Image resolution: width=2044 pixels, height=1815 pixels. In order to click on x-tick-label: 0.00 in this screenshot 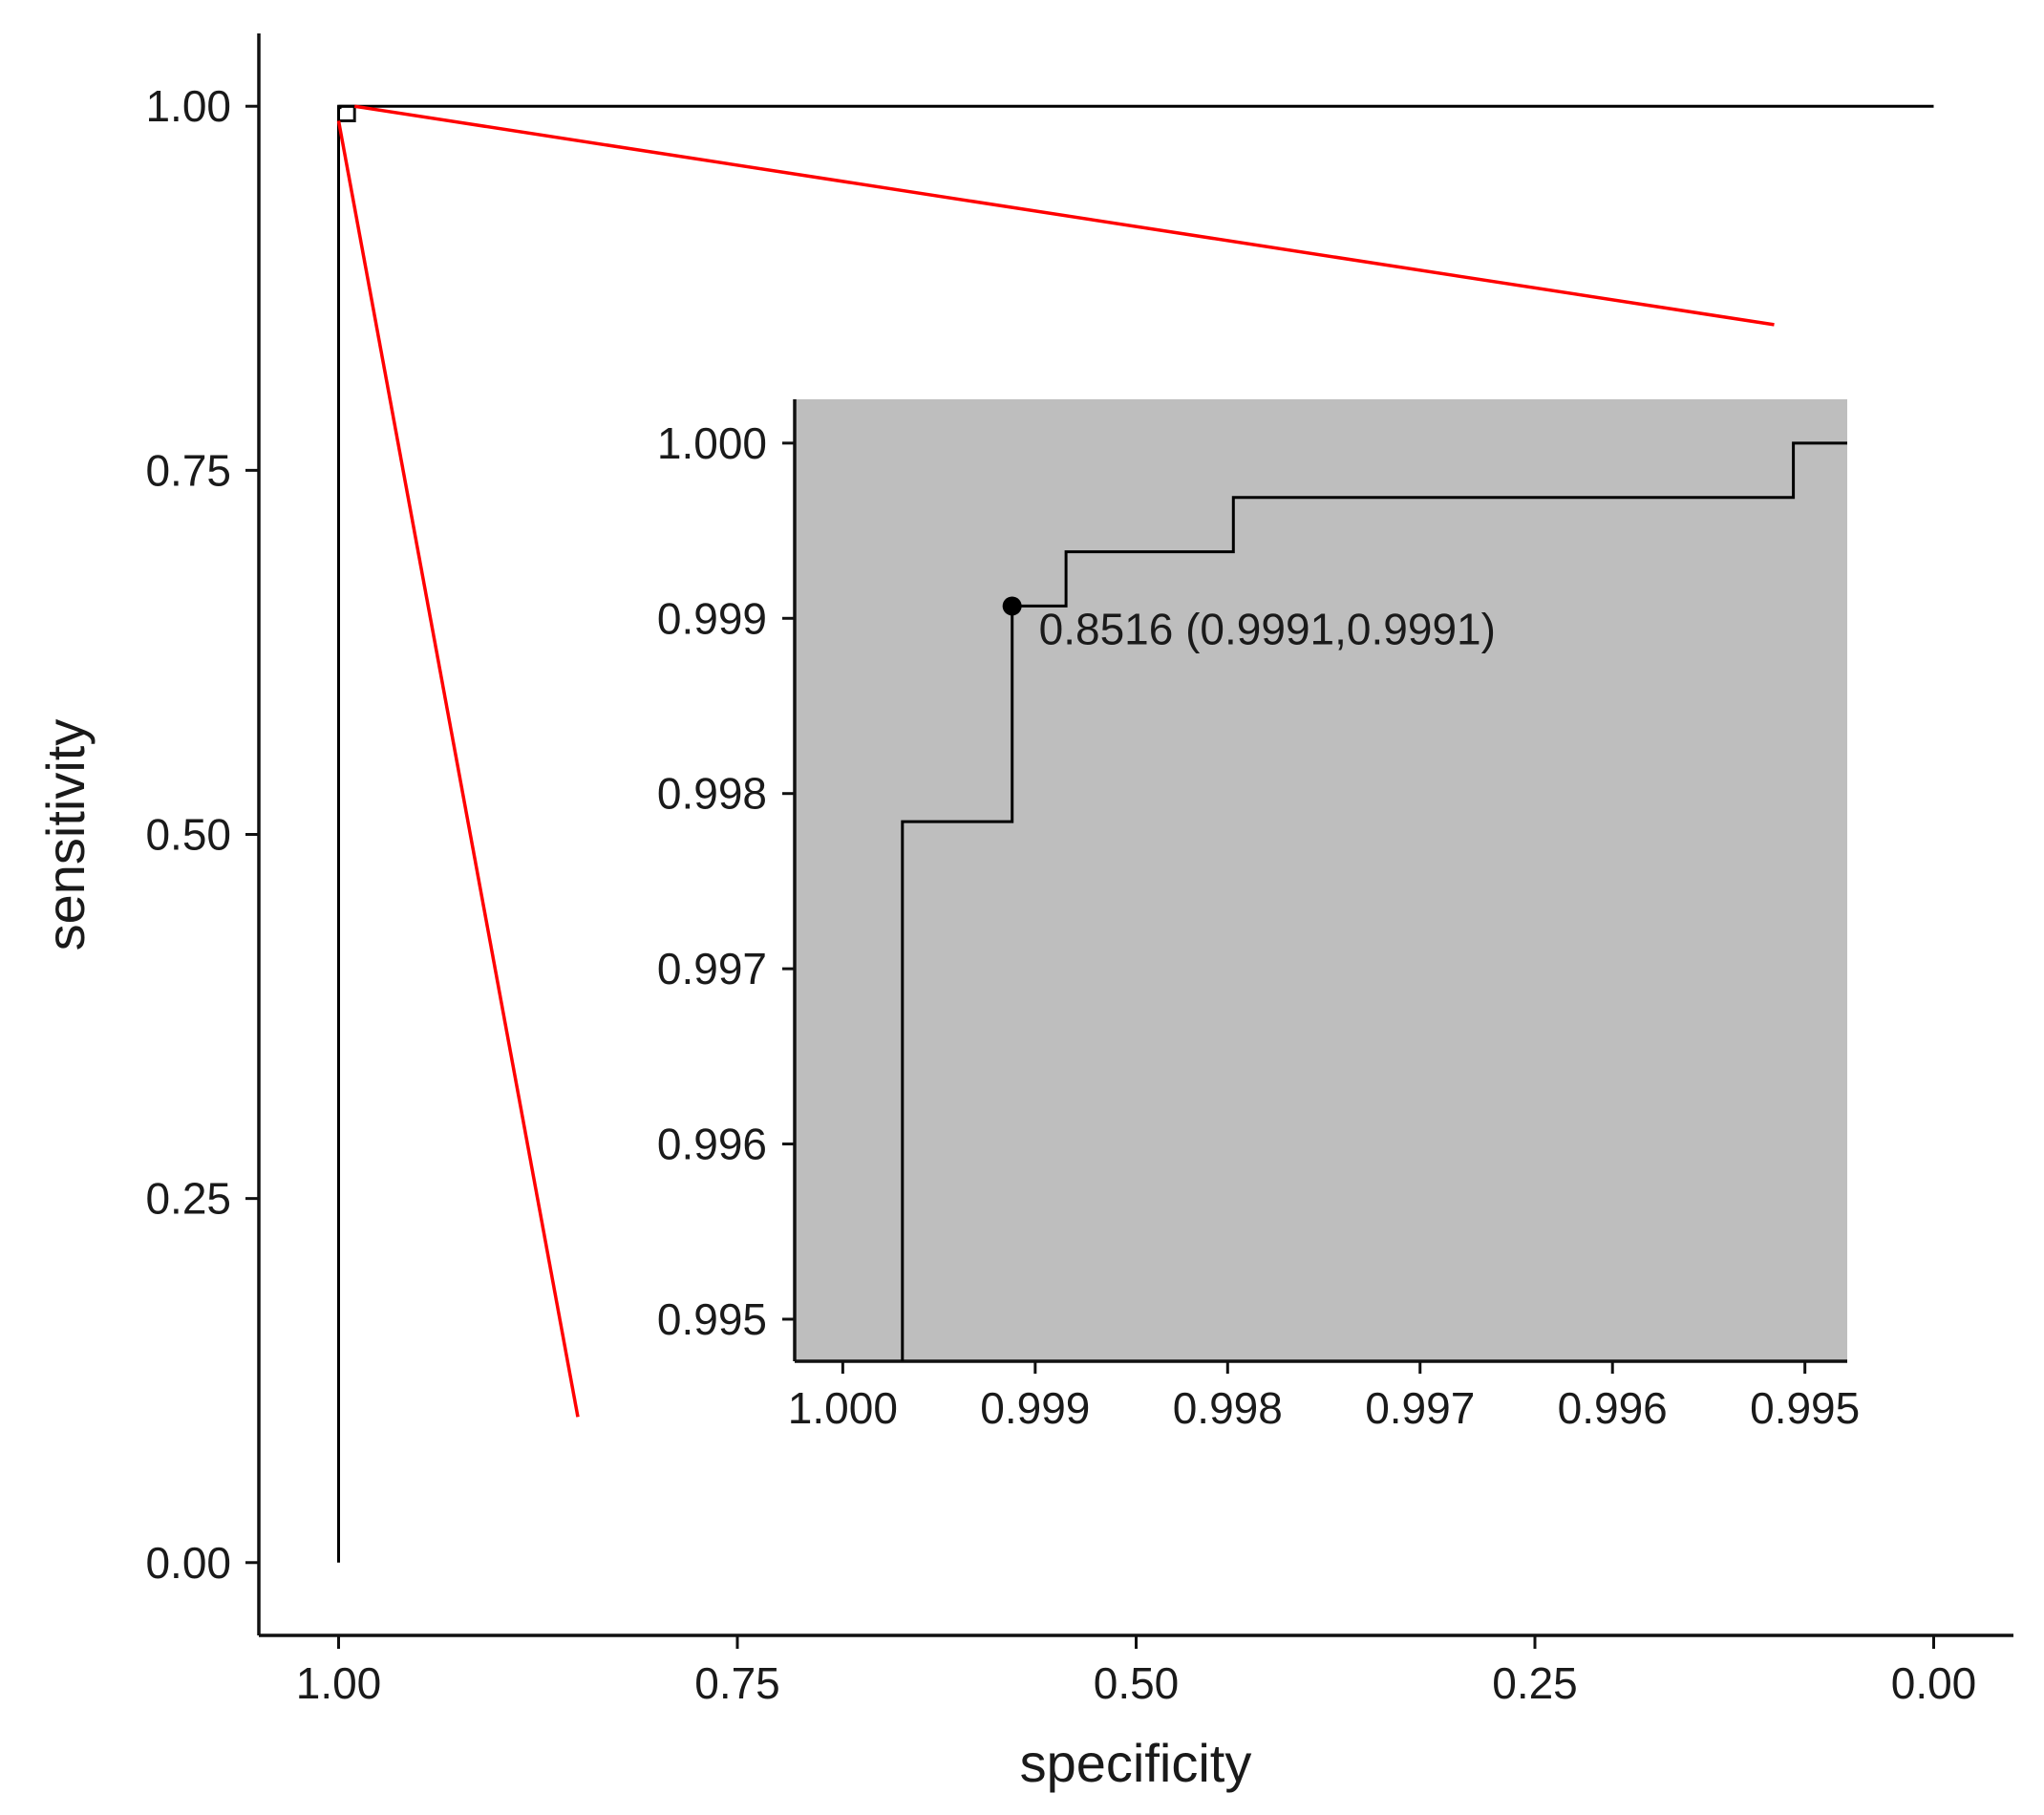, I will do `click(1934, 1683)`.